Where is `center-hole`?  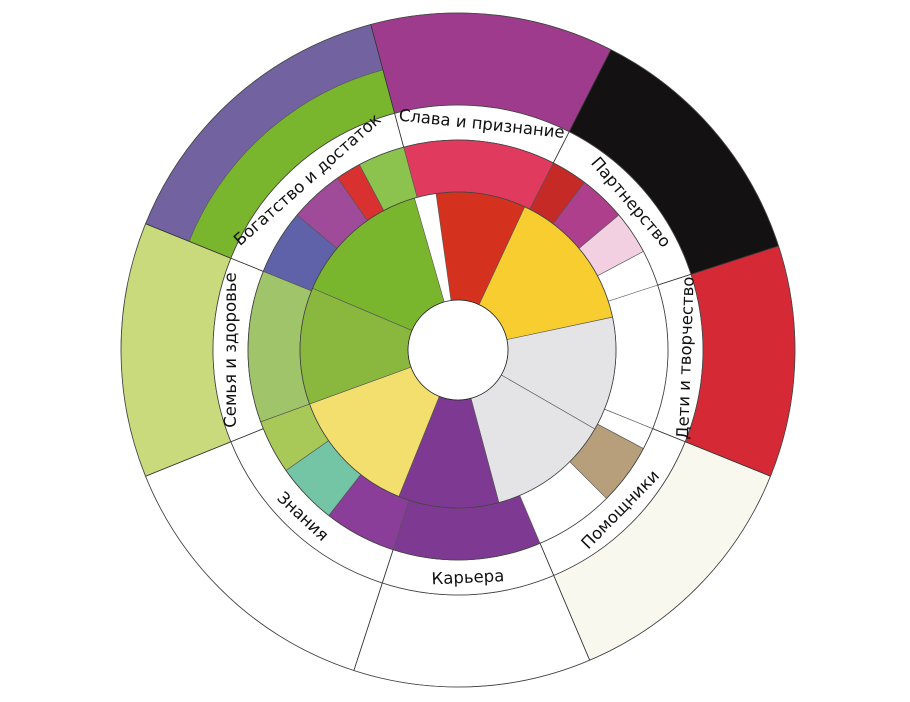 center-hole is located at coordinates (458, 350).